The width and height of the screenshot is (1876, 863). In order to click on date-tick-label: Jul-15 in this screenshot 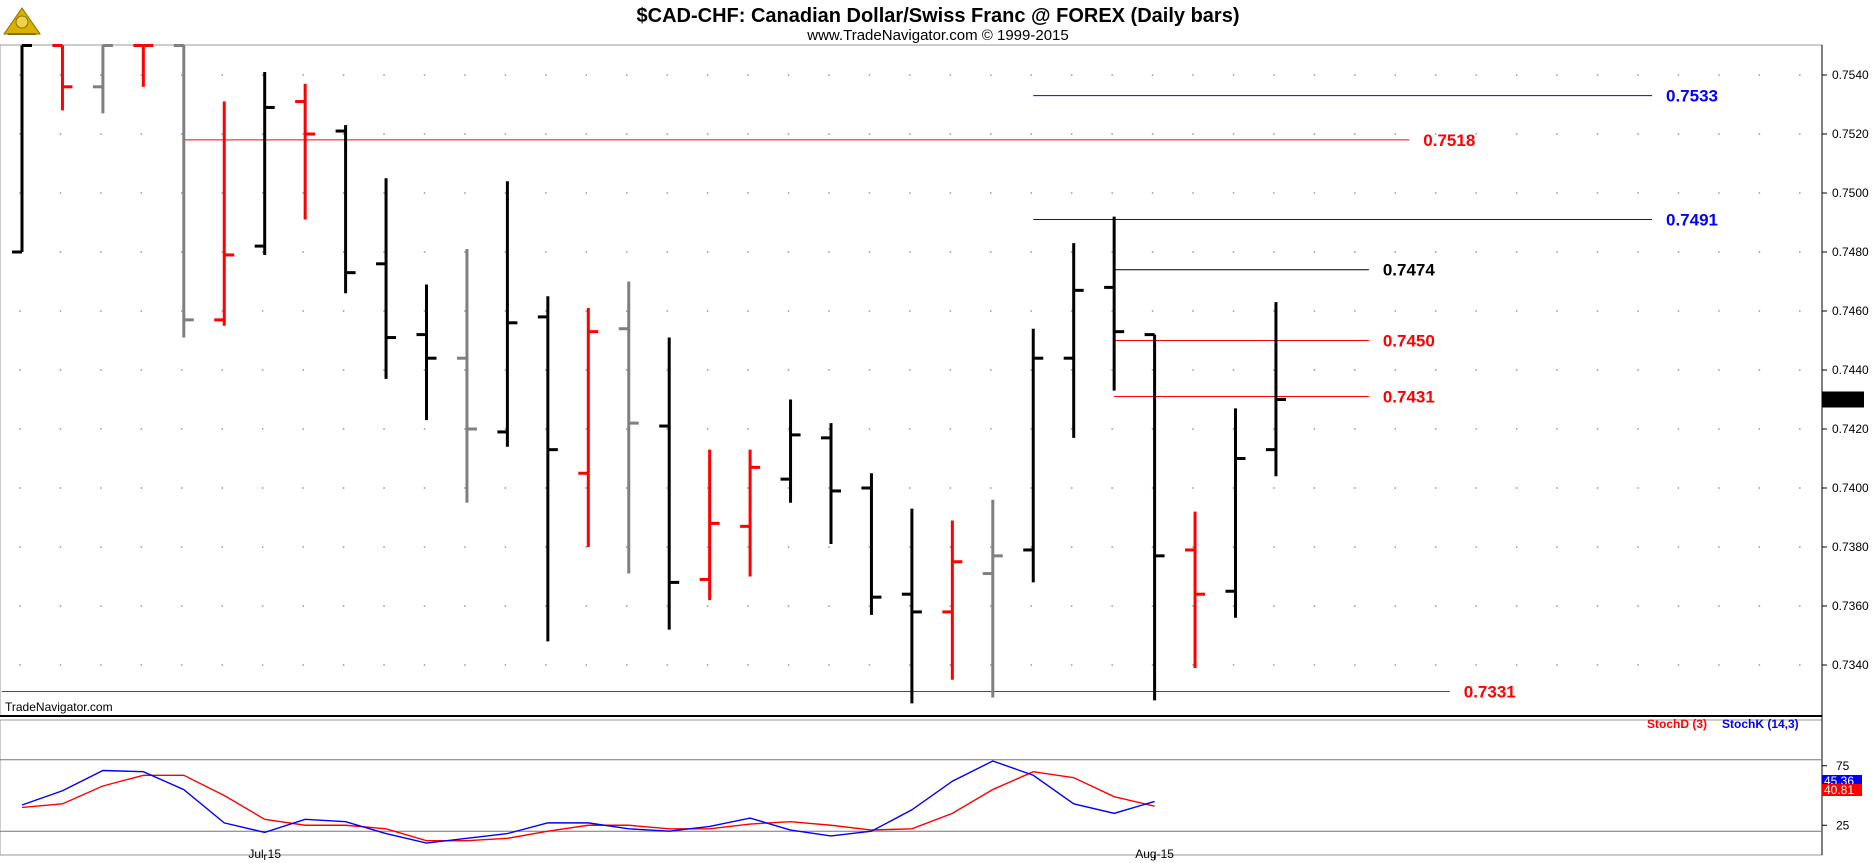, I will do `click(264, 854)`.